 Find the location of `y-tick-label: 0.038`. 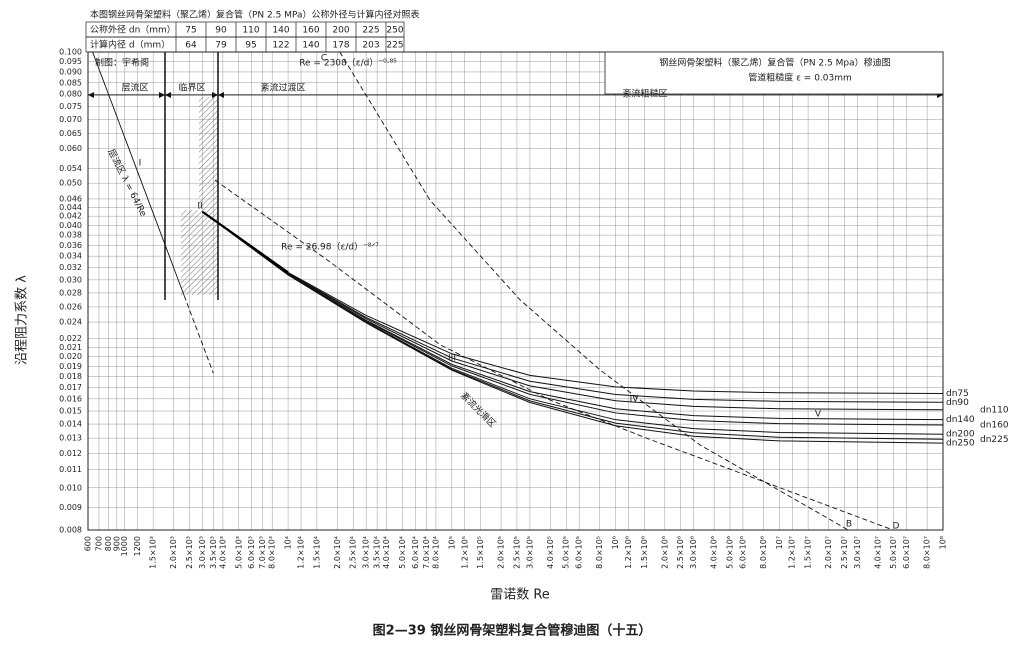

y-tick-label: 0.038 is located at coordinates (70, 235).